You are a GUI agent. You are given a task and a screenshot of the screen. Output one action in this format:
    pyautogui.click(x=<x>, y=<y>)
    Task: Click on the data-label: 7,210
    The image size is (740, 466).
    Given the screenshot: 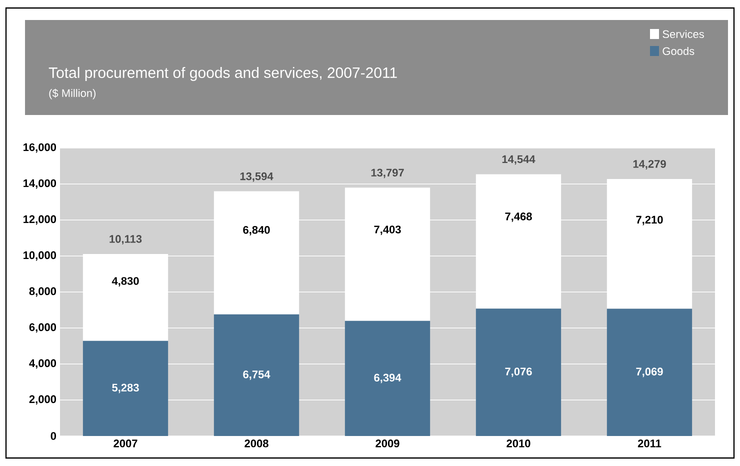 What is the action you would take?
    pyautogui.click(x=649, y=221)
    